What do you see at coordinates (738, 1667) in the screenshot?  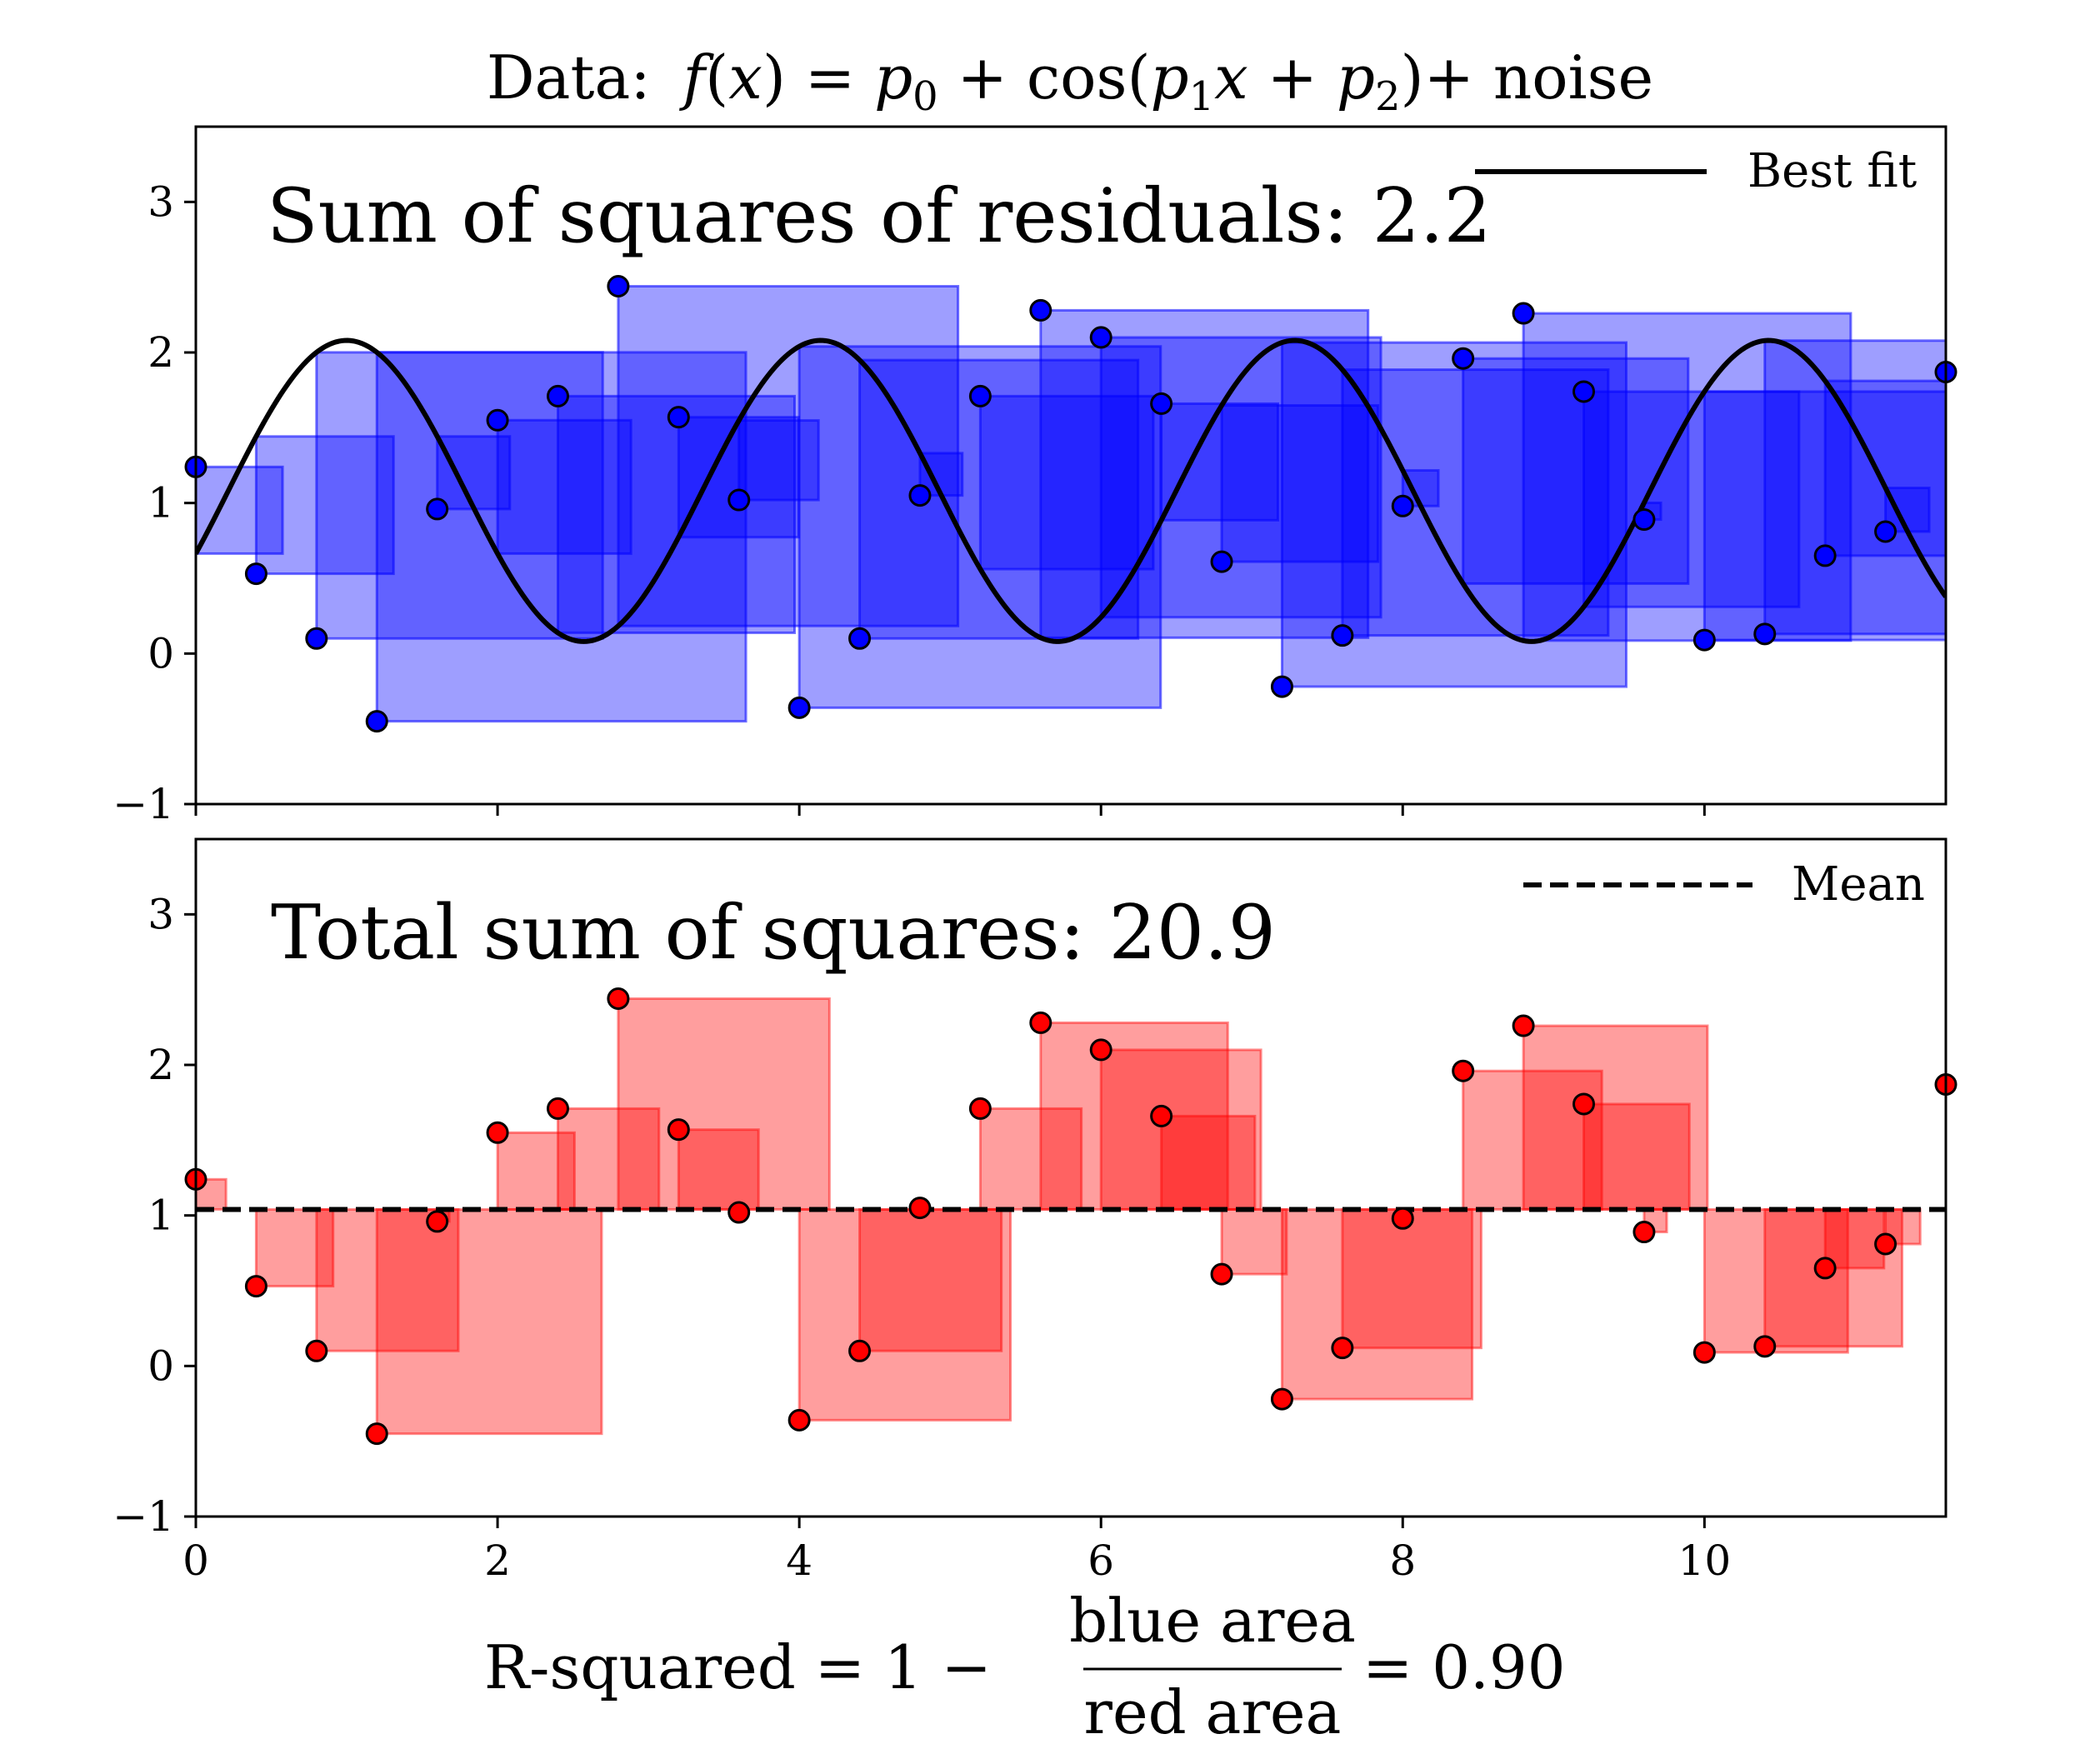 I see `r-squared-prefix: R-squared = 1 −` at bounding box center [738, 1667].